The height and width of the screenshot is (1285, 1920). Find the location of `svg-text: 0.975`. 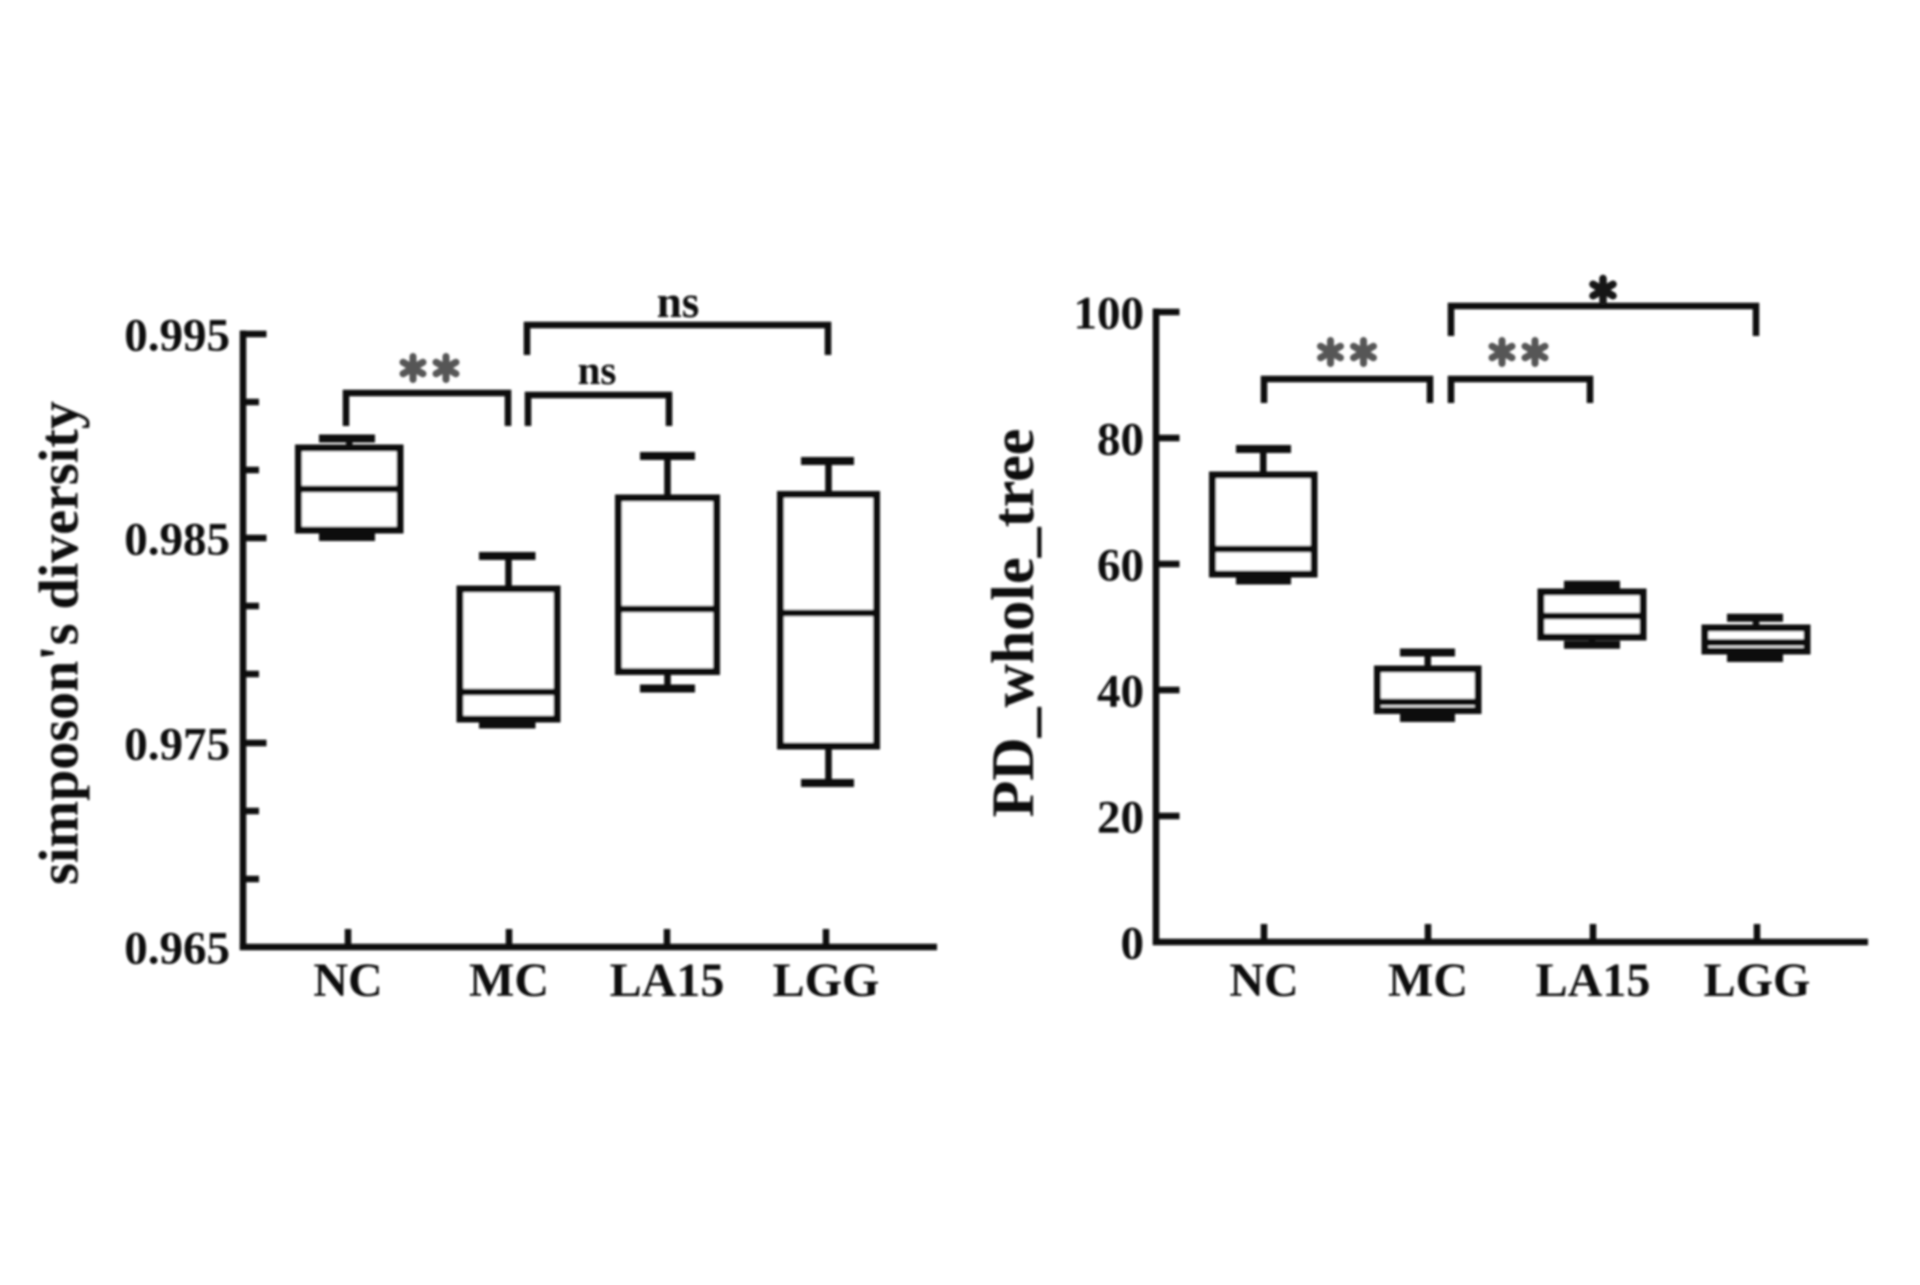

svg-text: 0.975 is located at coordinates (177, 745).